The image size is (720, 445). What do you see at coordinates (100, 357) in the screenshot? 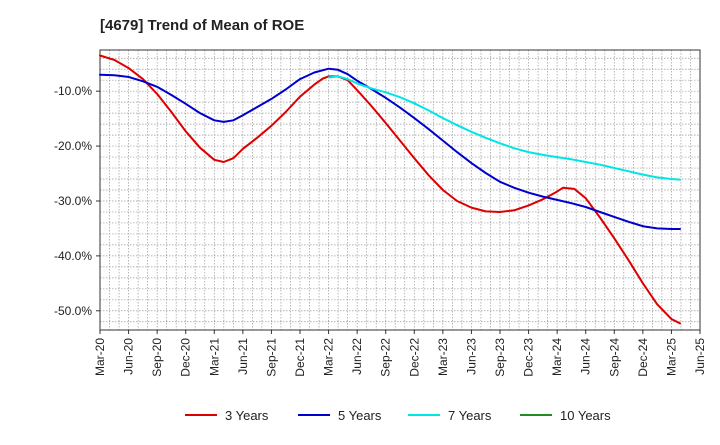
I see `x-tick-label: Mar-20` at bounding box center [100, 357].